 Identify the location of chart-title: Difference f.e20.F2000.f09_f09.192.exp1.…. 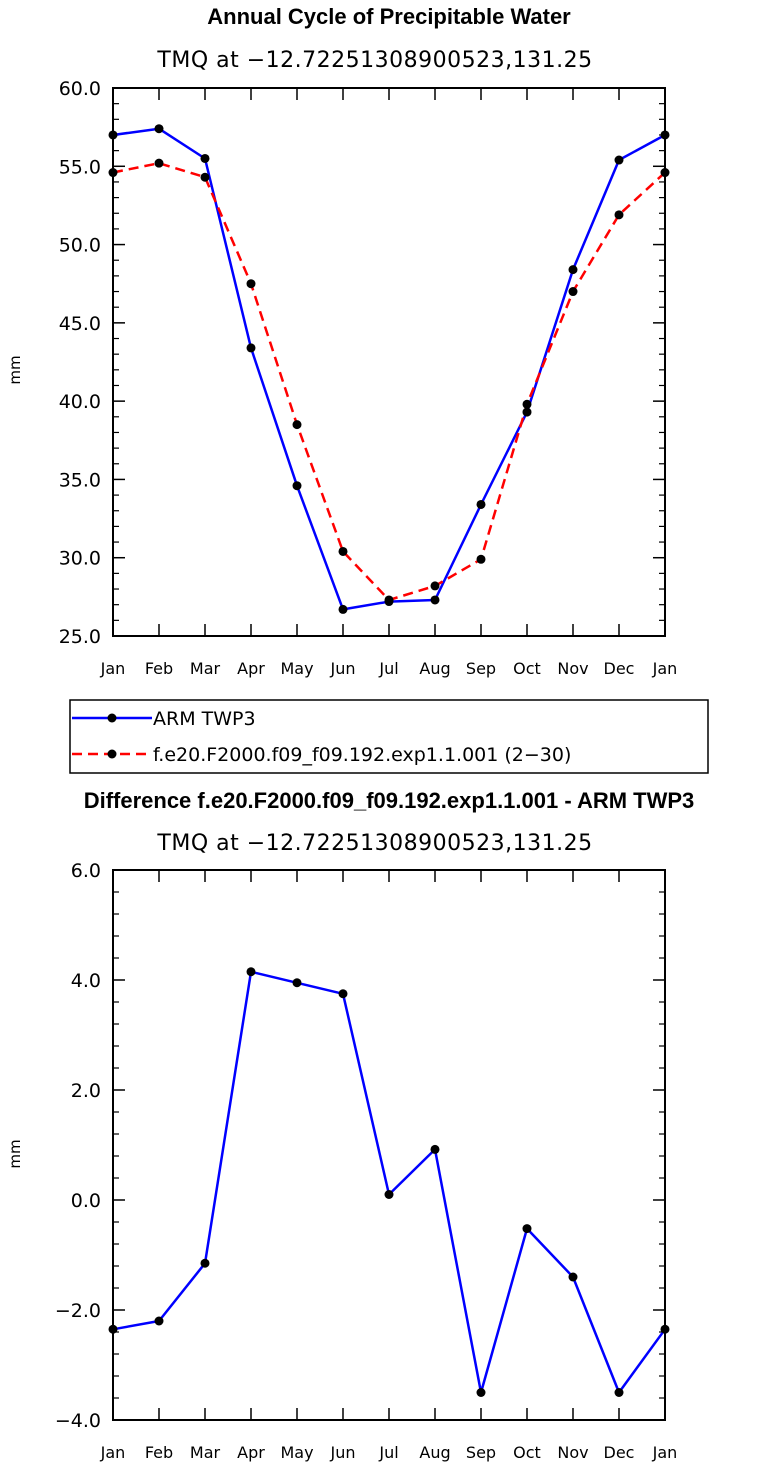
(389, 800).